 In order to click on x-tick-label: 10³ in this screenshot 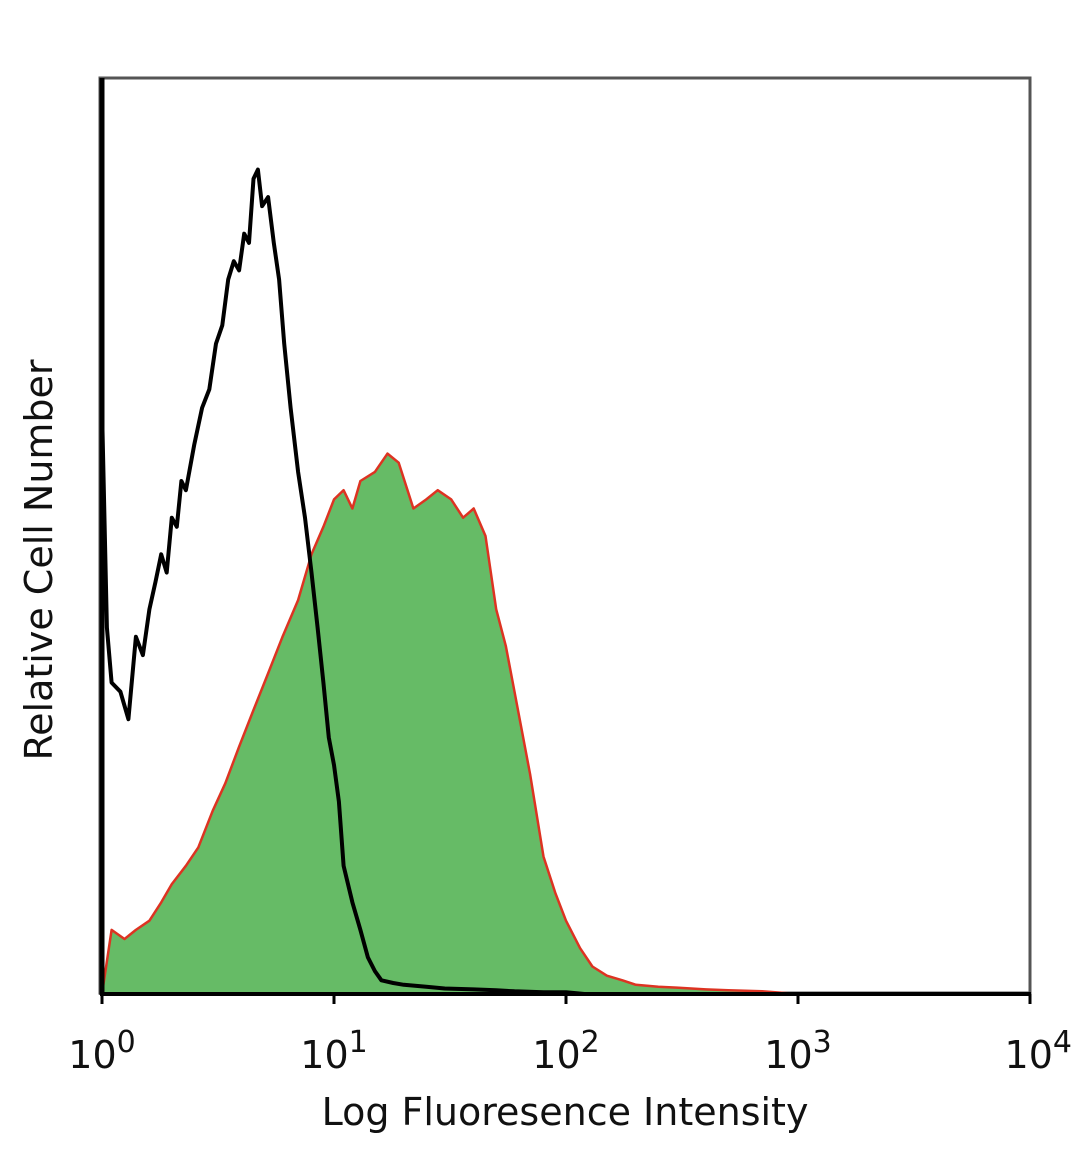, I will do `click(797, 1051)`.